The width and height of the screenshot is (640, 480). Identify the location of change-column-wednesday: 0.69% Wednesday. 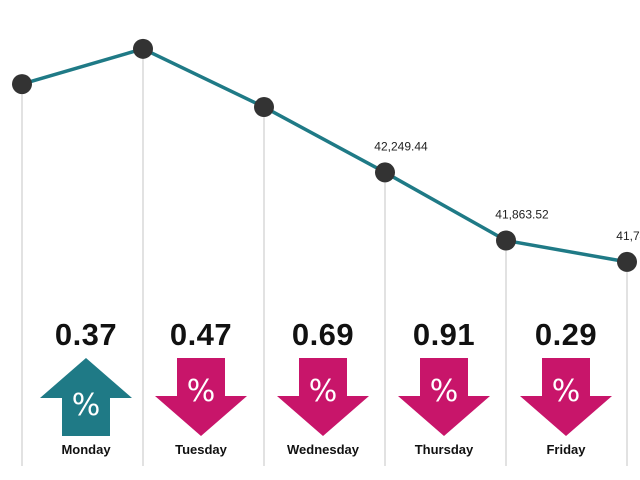
(323, 387).